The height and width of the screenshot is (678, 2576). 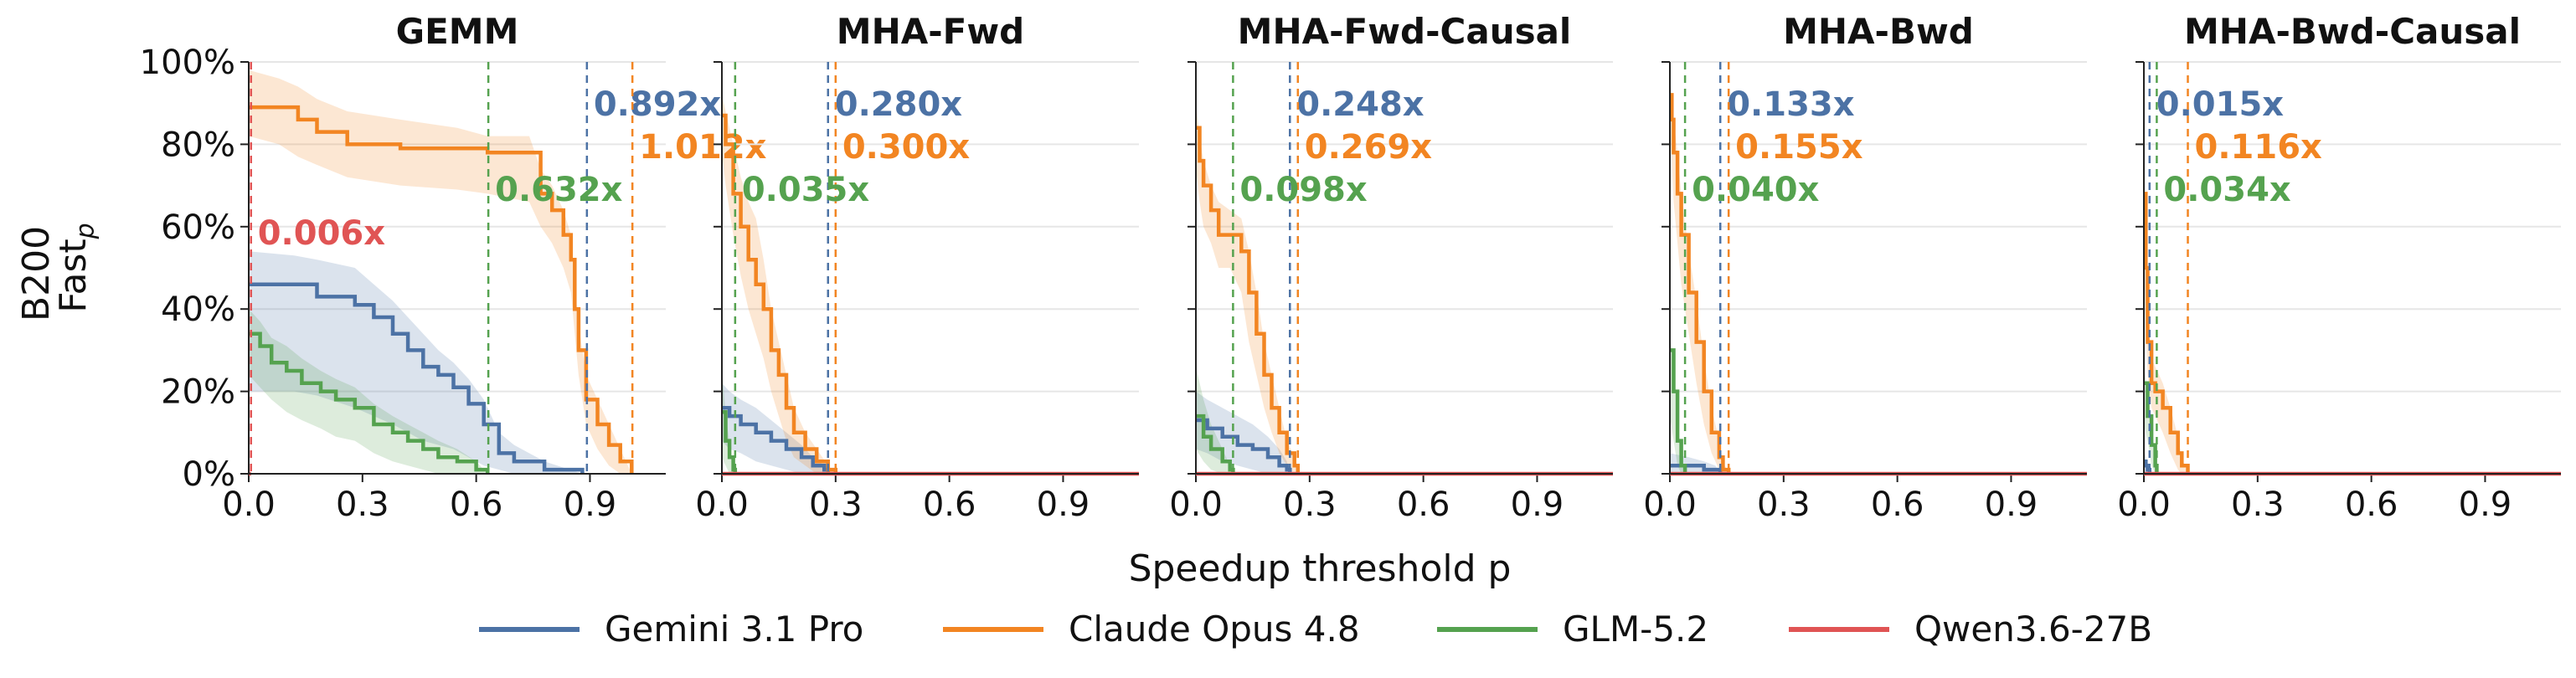 What do you see at coordinates (930, 31) in the screenshot?
I see `panel-title: MHA-Fwd` at bounding box center [930, 31].